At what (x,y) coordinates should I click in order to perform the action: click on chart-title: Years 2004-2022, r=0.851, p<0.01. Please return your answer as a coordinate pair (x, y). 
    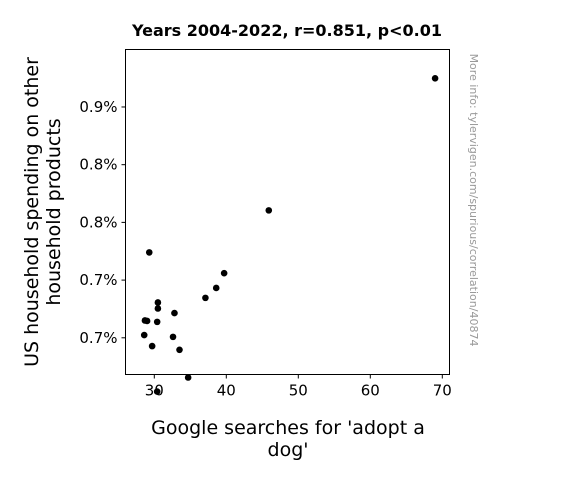
    Looking at the image, I should click on (286, 30).